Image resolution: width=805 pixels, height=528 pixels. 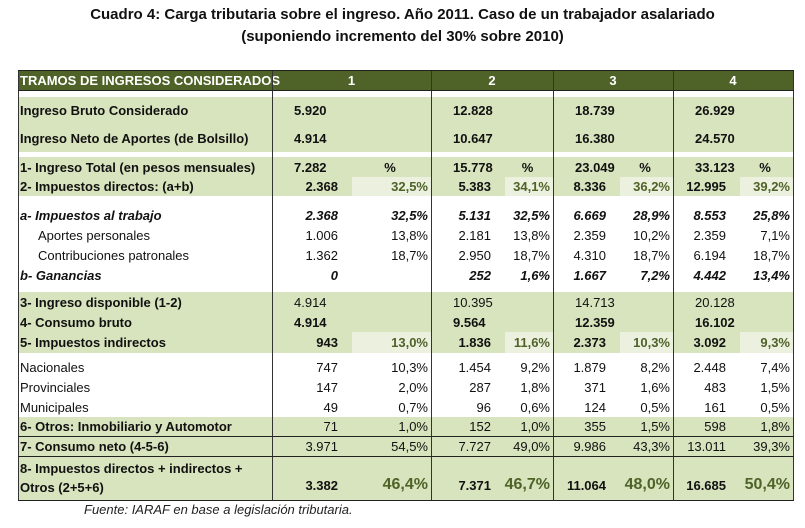 I want to click on value-cell: 747, so click(x=327, y=367).